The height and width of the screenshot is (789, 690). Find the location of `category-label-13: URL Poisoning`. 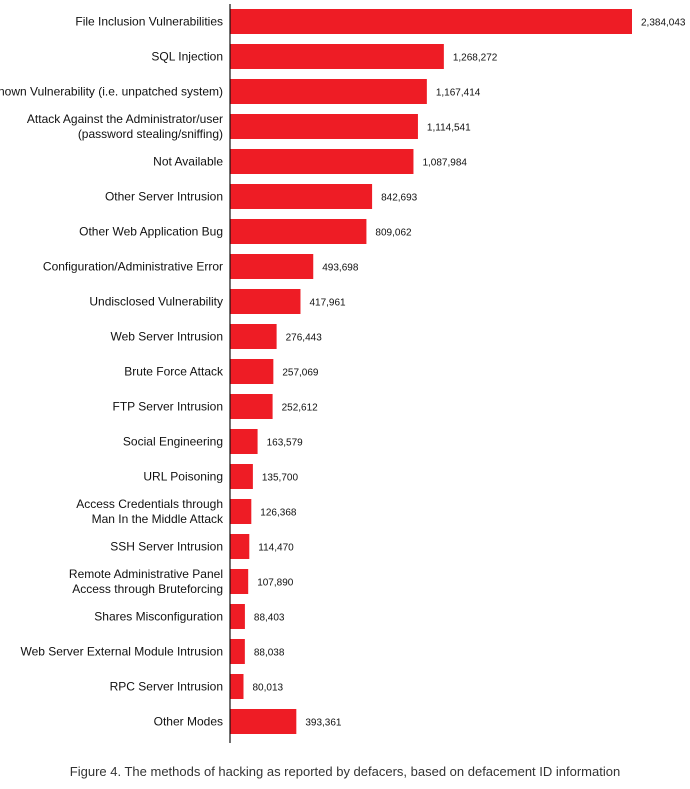

category-label-13: URL Poisoning is located at coordinates (183, 477).